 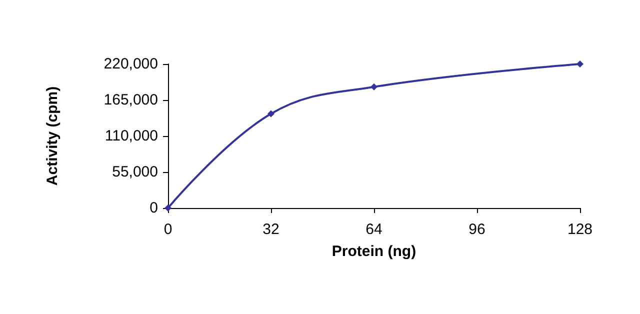 What do you see at coordinates (135, 172) in the screenshot?
I see `y-tick-label: 55,000` at bounding box center [135, 172].